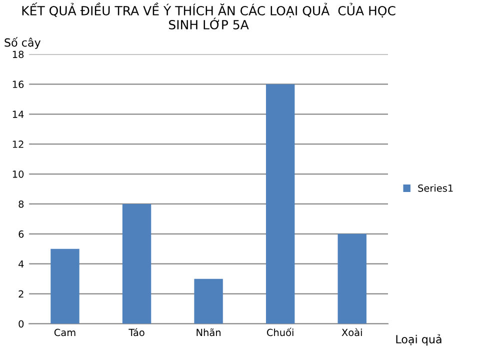 This screenshot has height=350, width=485. I want to click on y-tick-label: 4, so click(21, 264).